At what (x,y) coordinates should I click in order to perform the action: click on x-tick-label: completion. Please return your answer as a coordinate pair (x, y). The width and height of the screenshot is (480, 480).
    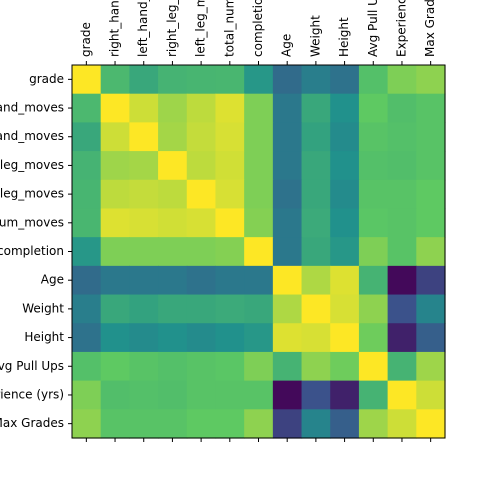
    Looking at the image, I should click on (258, 28).